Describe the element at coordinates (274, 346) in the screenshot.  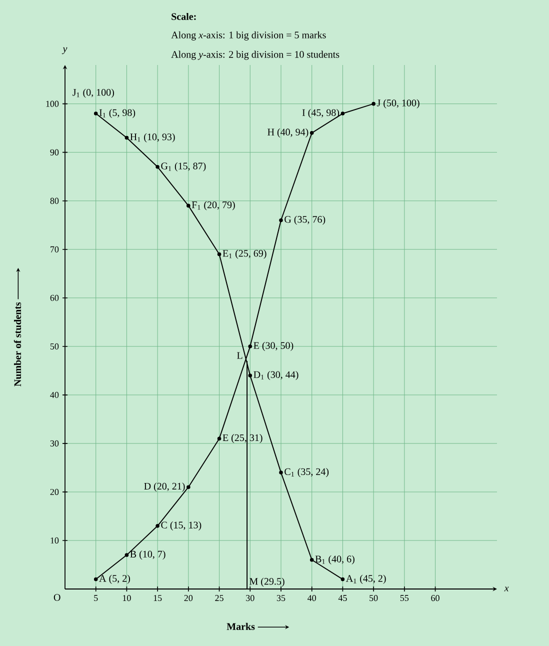
I see `data-label: E (30, 50)` at that location.